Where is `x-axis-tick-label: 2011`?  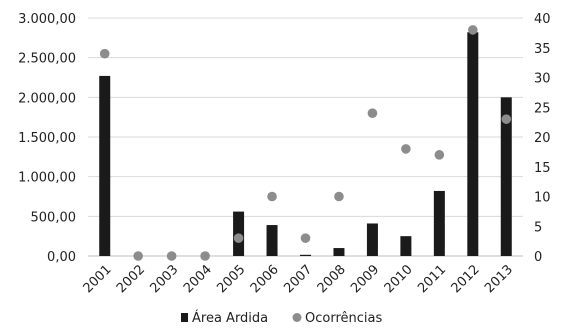 x-axis-tick-label: 2011 is located at coordinates (432, 279).